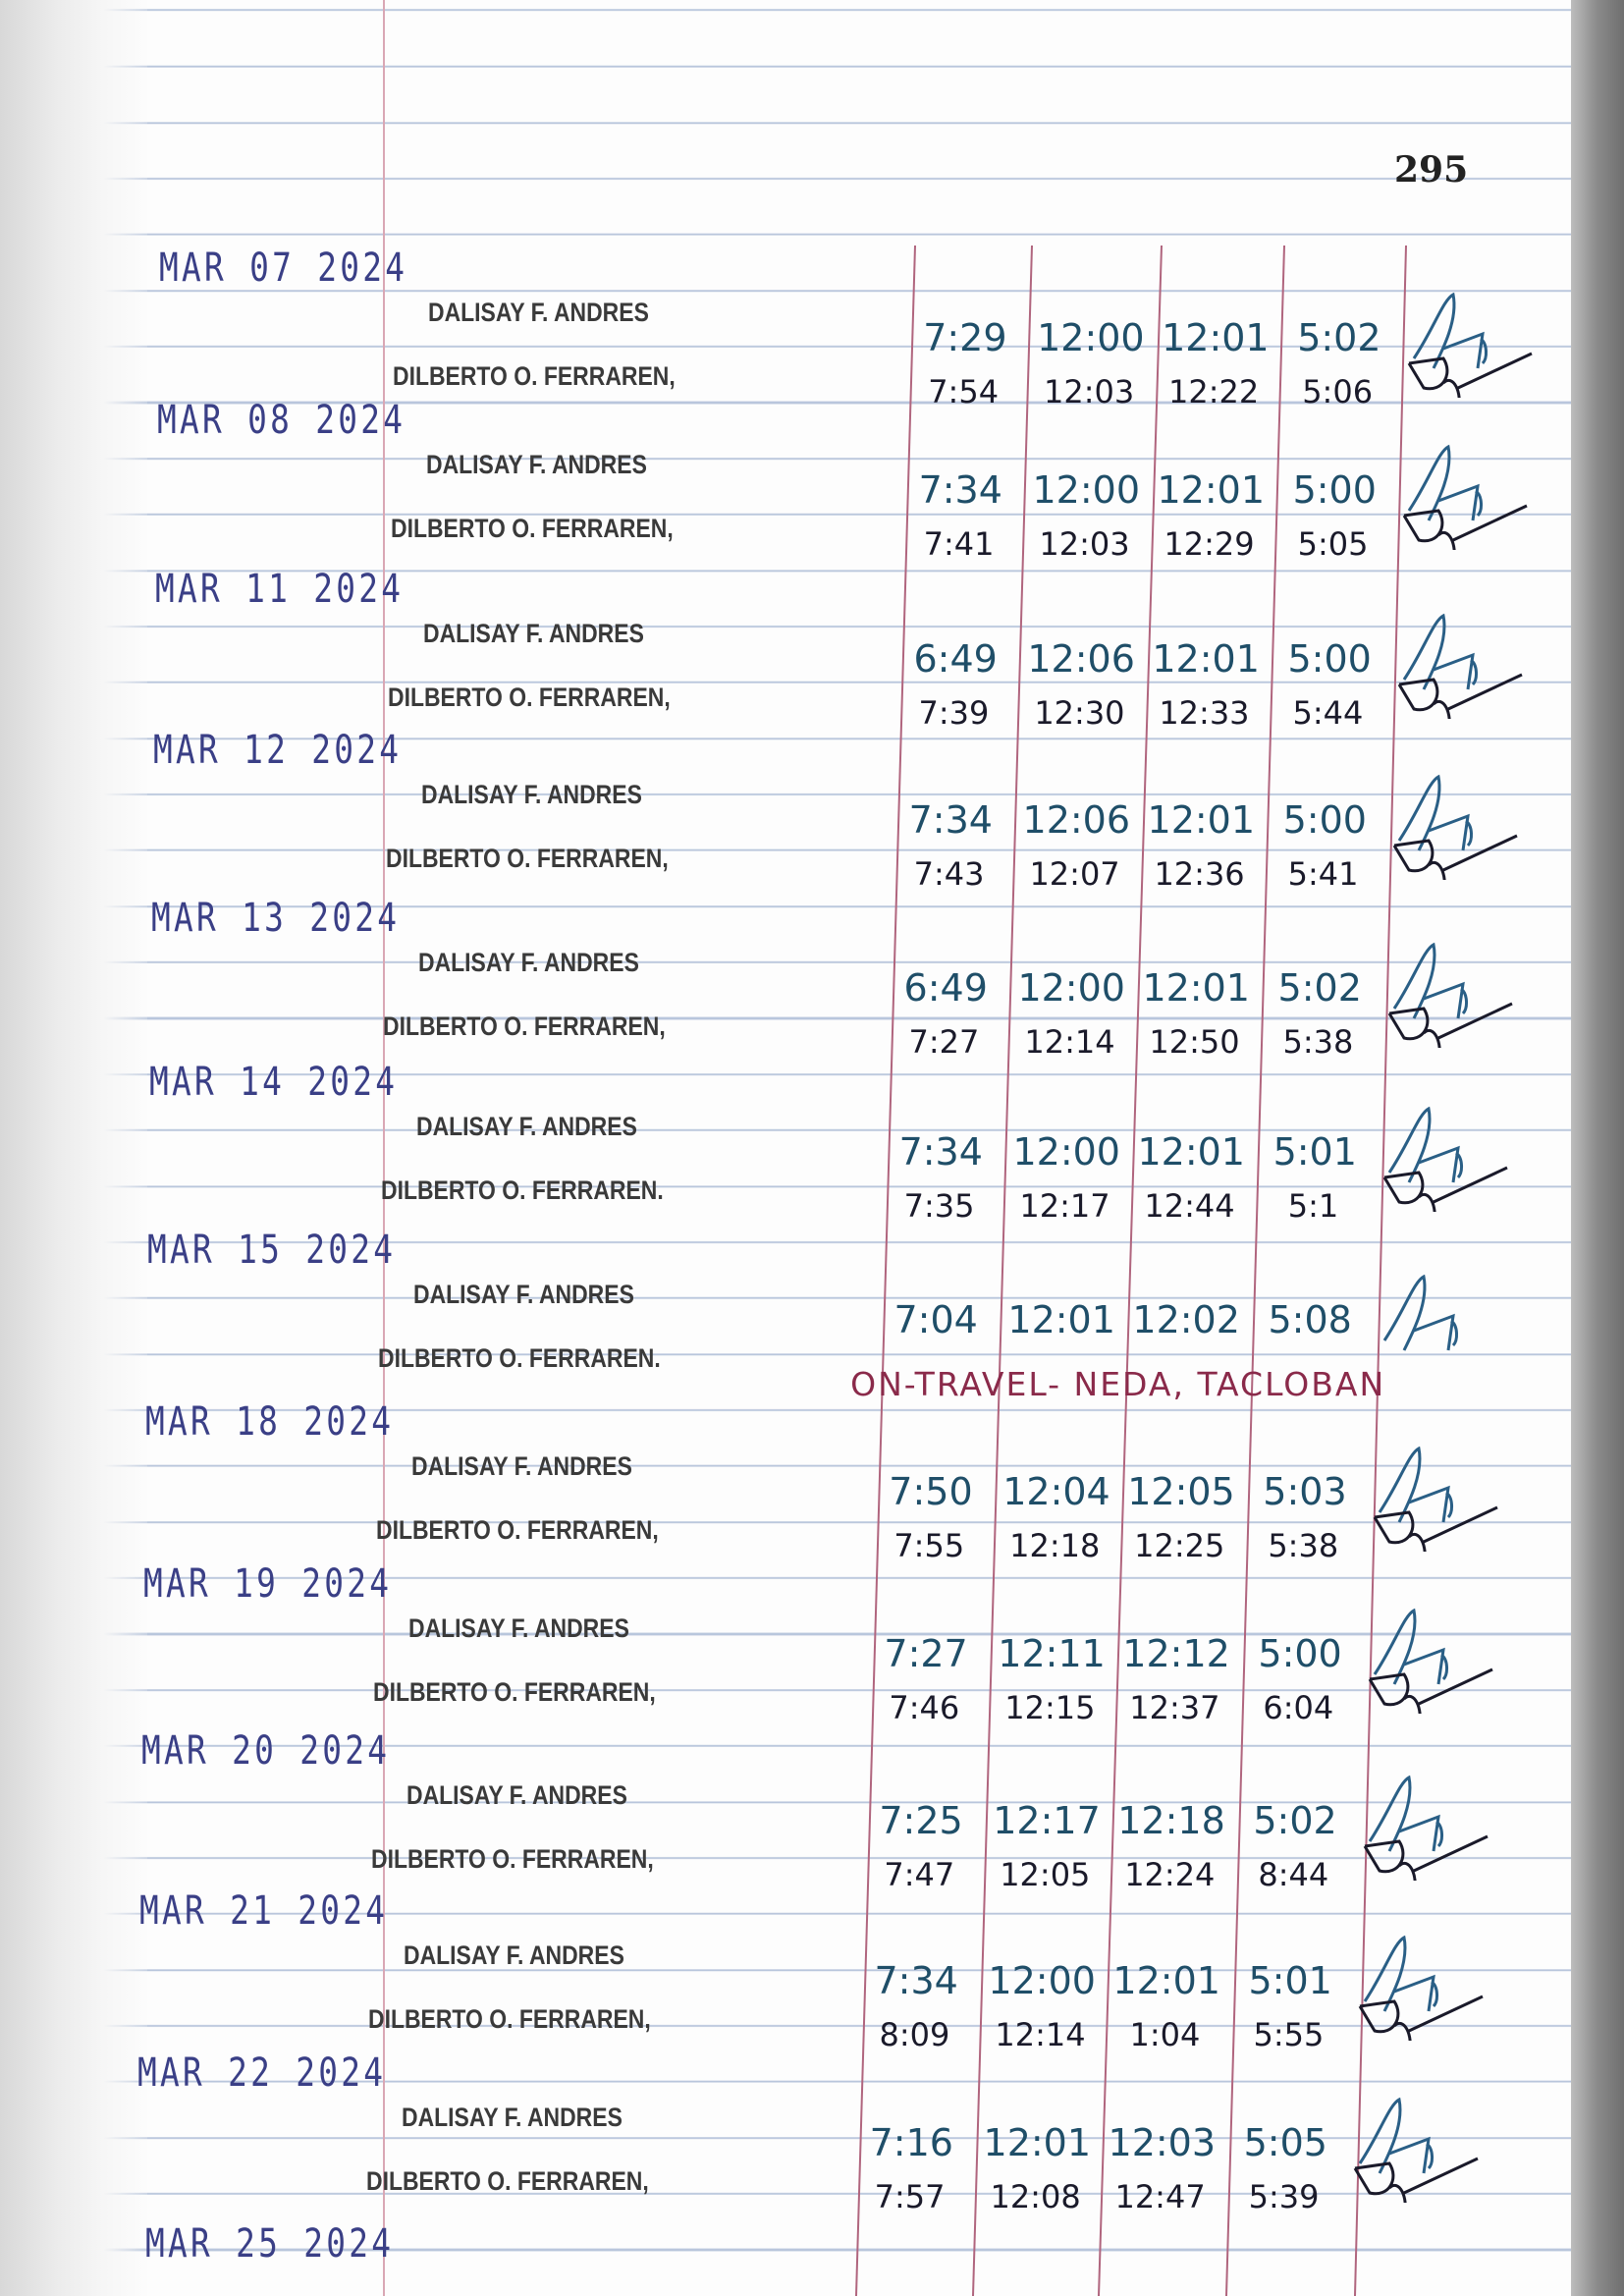  Describe the element at coordinates (264, 1911) in the screenshot. I see `date-stamp: MAR 21 2024` at that location.